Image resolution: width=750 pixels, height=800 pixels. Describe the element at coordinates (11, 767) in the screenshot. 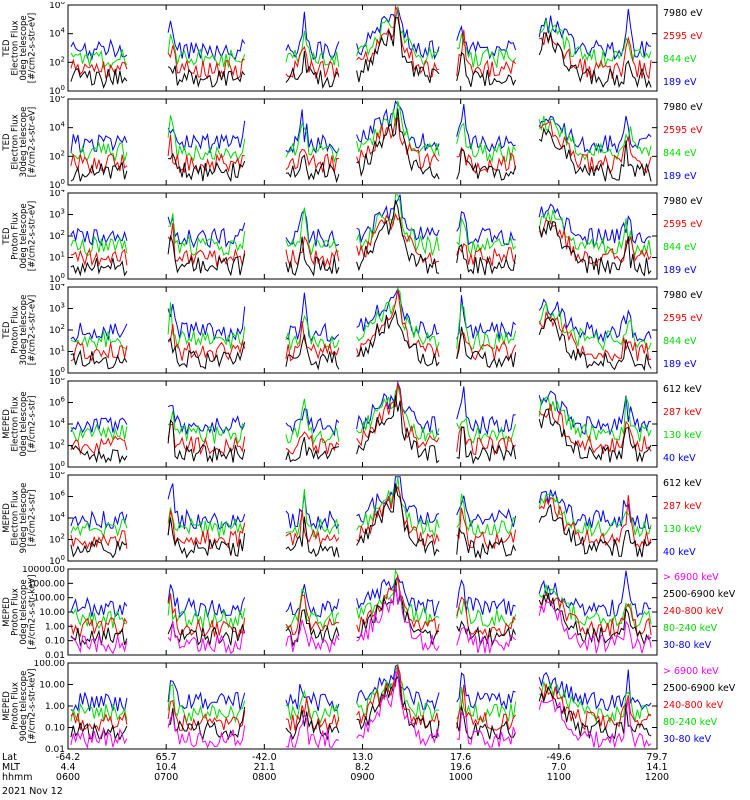

I see `mlt-row-label: MLT` at that location.